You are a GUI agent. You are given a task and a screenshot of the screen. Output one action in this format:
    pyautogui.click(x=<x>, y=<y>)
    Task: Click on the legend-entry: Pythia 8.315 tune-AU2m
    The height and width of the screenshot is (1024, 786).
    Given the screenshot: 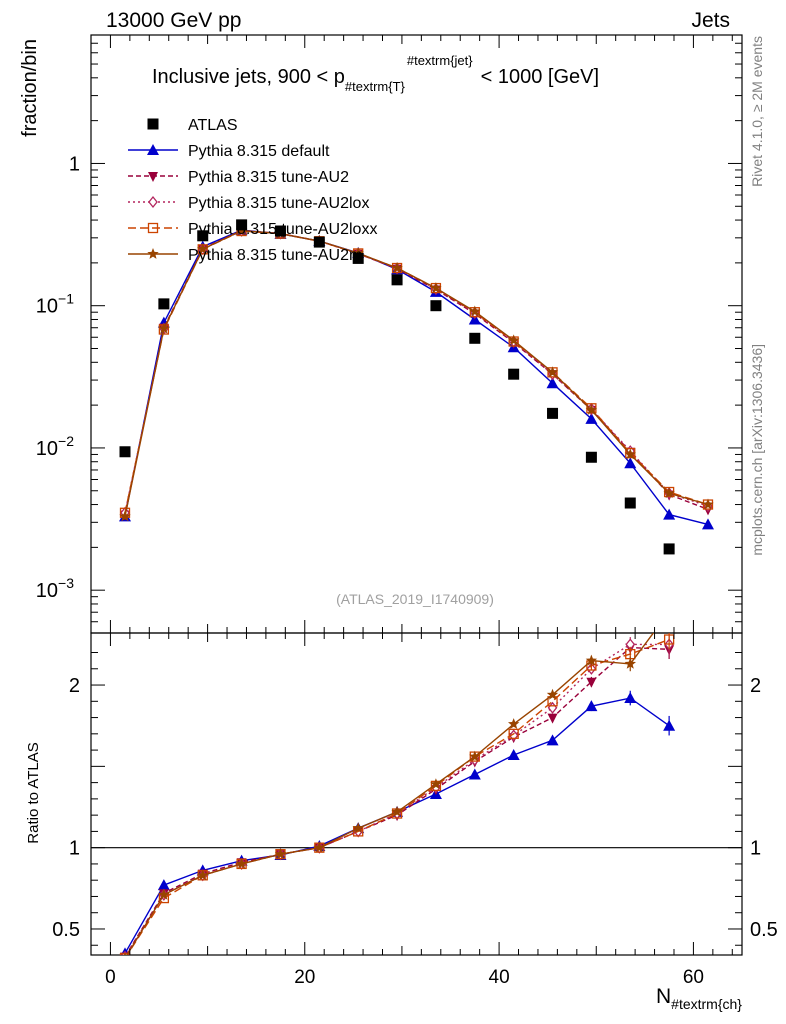 What is the action you would take?
    pyautogui.click(x=245, y=255)
    